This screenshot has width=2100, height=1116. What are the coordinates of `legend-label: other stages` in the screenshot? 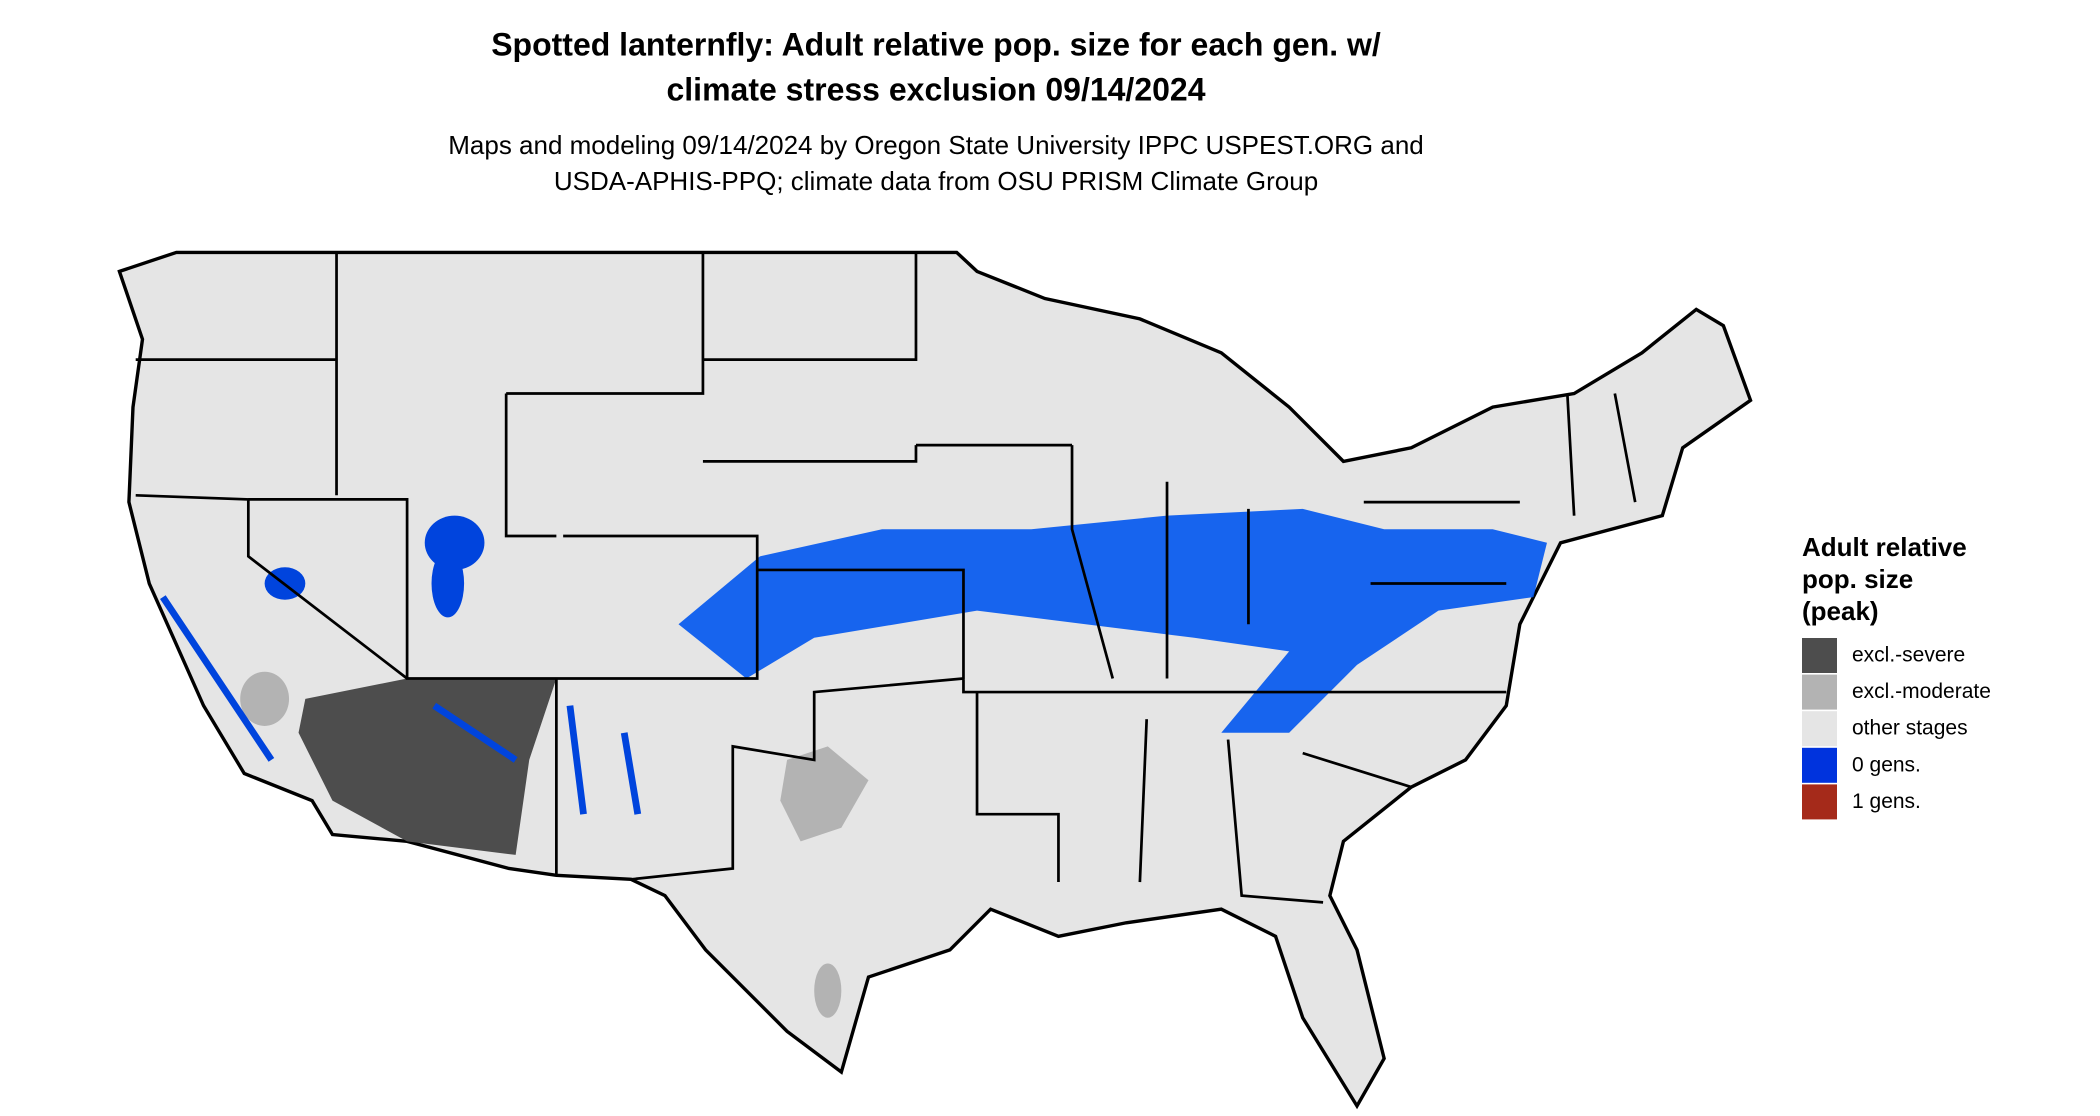 It's located at (1910, 728).